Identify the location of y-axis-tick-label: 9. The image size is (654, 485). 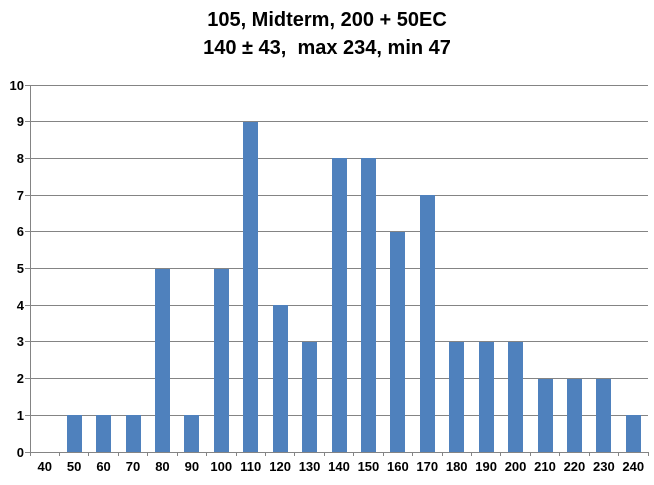
(20, 122).